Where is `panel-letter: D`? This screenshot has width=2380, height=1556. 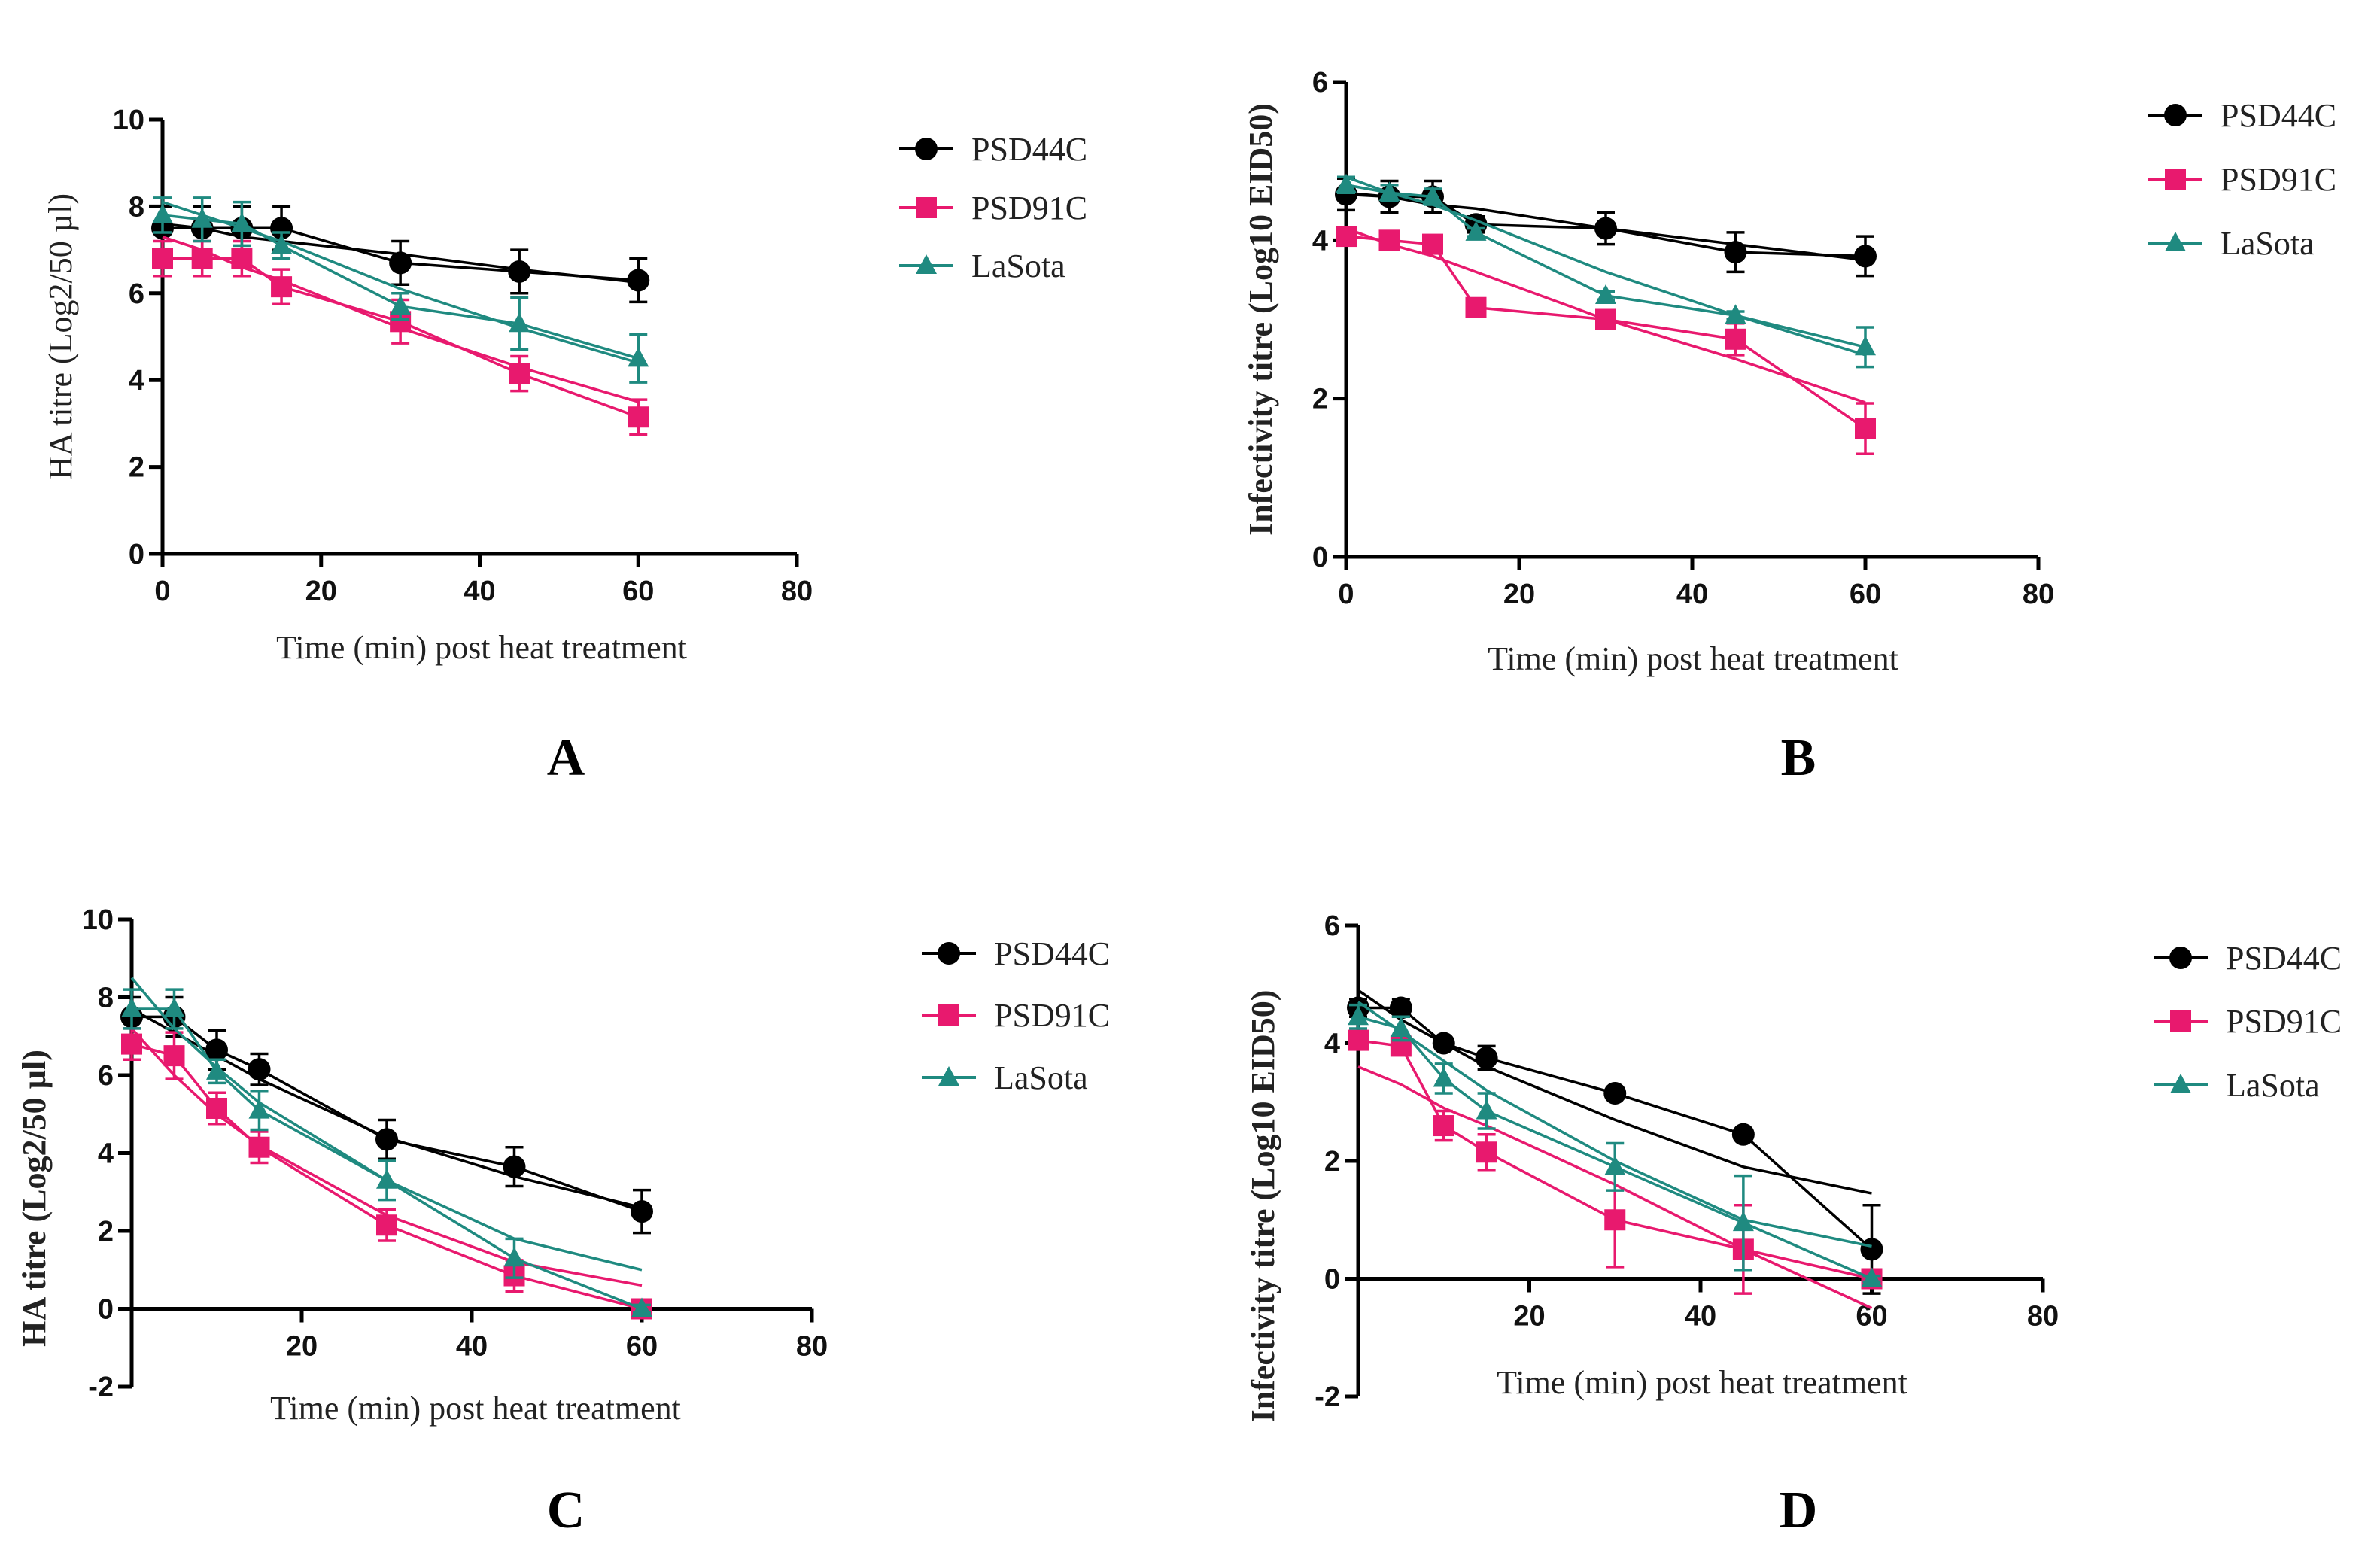
panel-letter: D is located at coordinates (1799, 1510).